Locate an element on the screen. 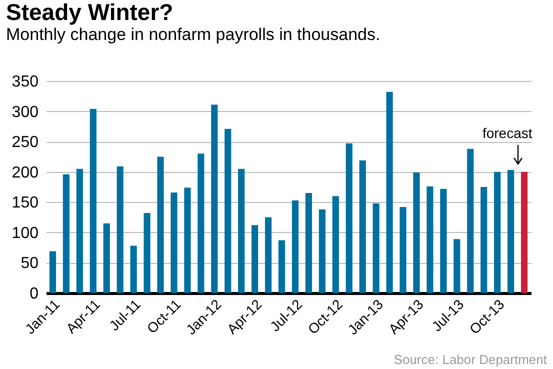 This screenshot has height=369, width=553. y-tick-label: 100 is located at coordinates (25, 233).